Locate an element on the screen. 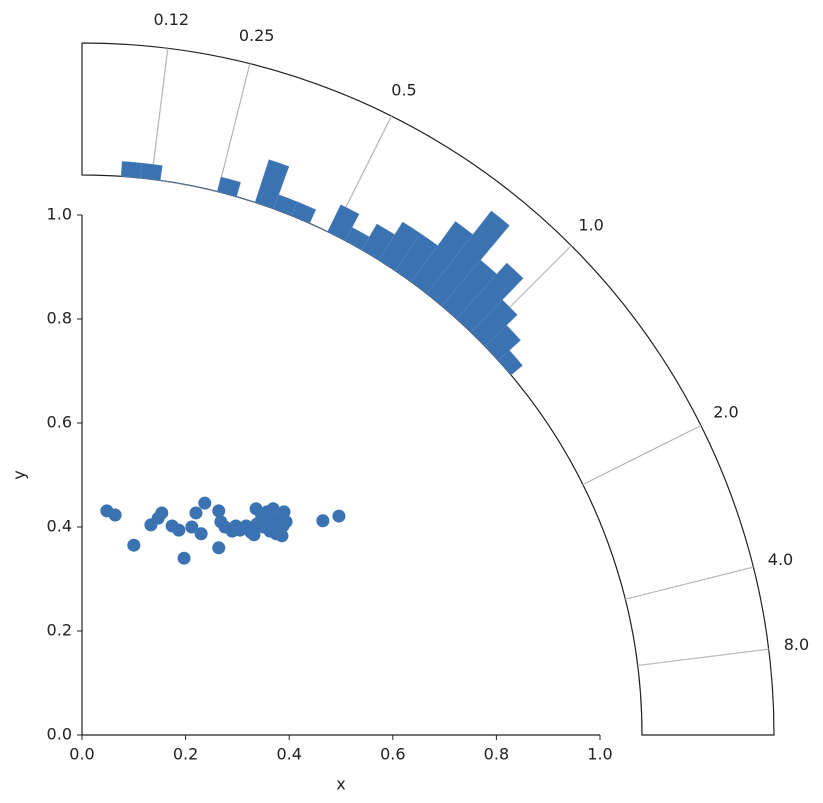 The width and height of the screenshot is (823, 803). arc-tick-label: 1.0 is located at coordinates (590, 224).